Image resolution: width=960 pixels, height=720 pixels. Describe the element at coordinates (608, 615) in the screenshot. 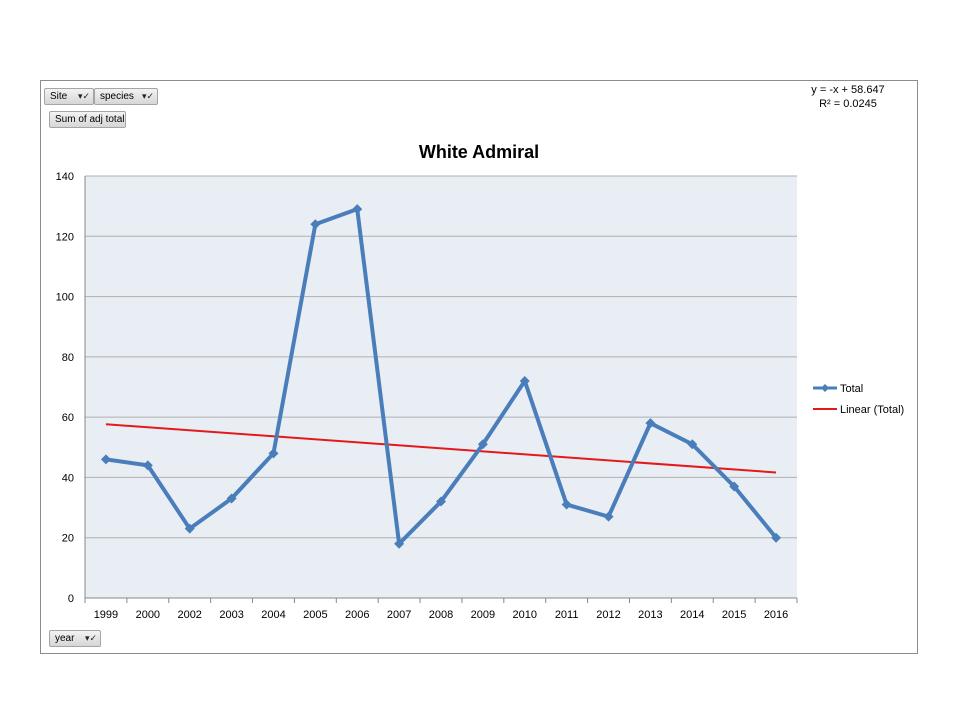

I see `x-tick-label: 2012` at that location.